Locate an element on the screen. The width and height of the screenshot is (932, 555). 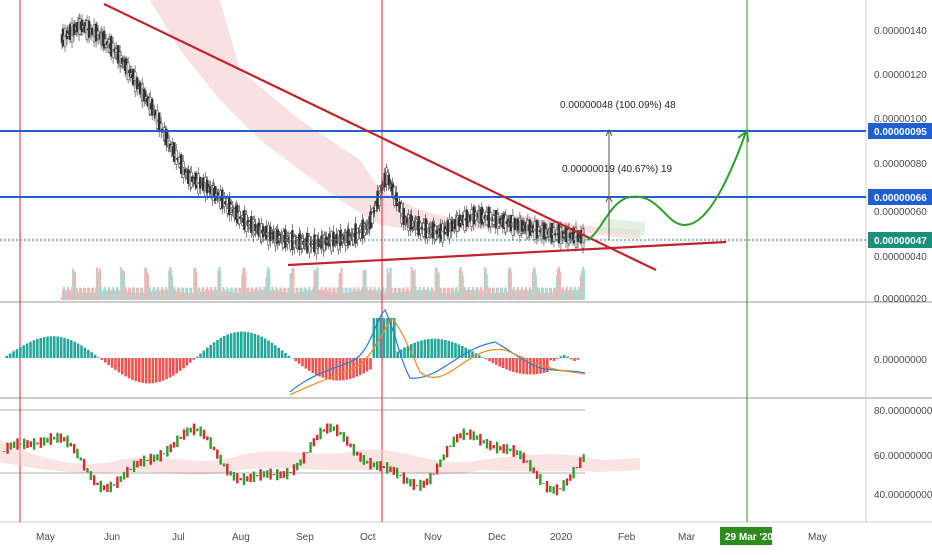
price-tick-label: 0.00000020 is located at coordinates (900, 299).